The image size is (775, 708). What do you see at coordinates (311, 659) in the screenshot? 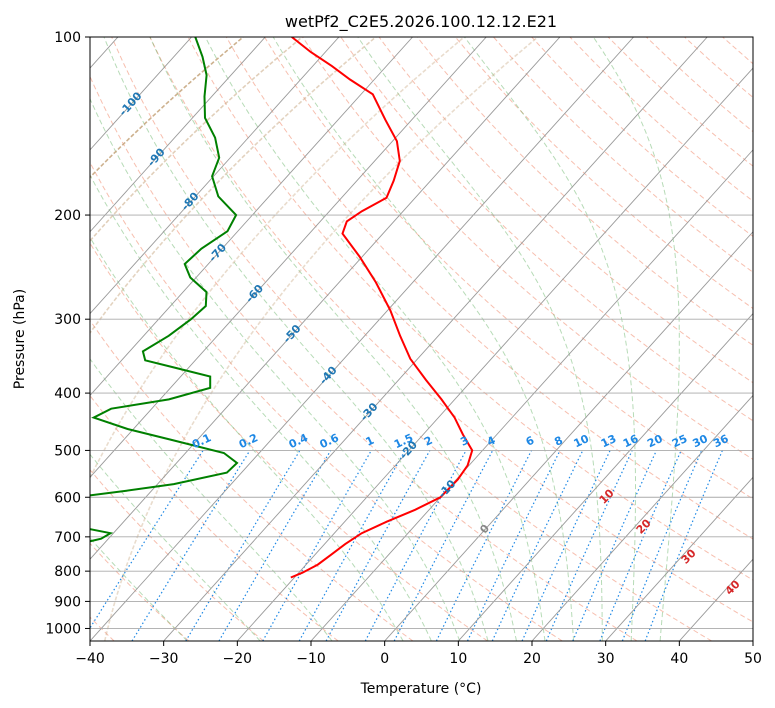
I see `x-tick-label: −10` at bounding box center [311, 659].